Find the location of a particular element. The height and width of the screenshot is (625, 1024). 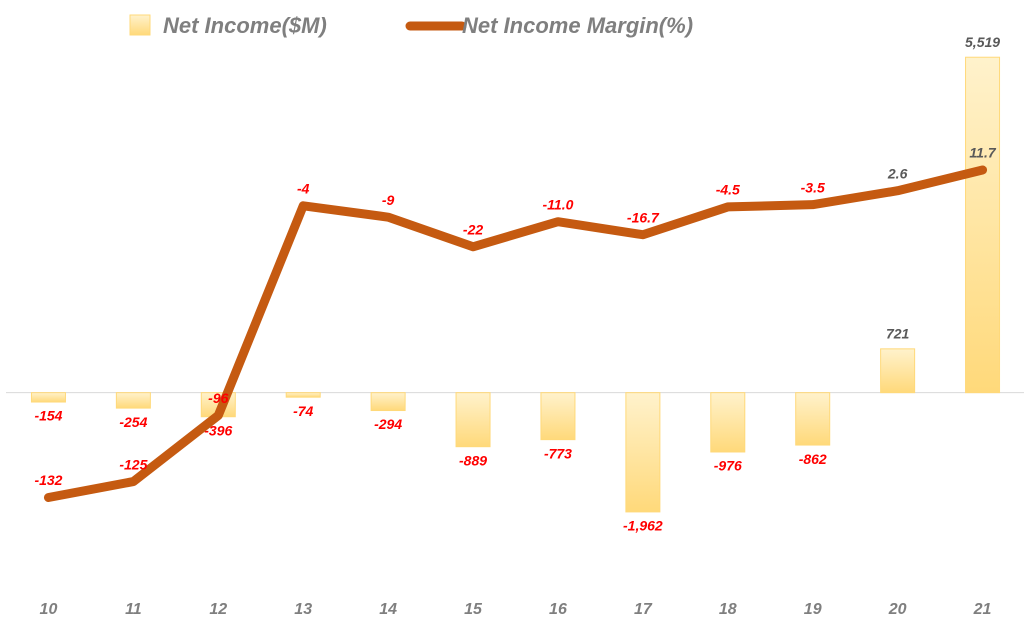

legend-swatch is located at coordinates (140, 25).